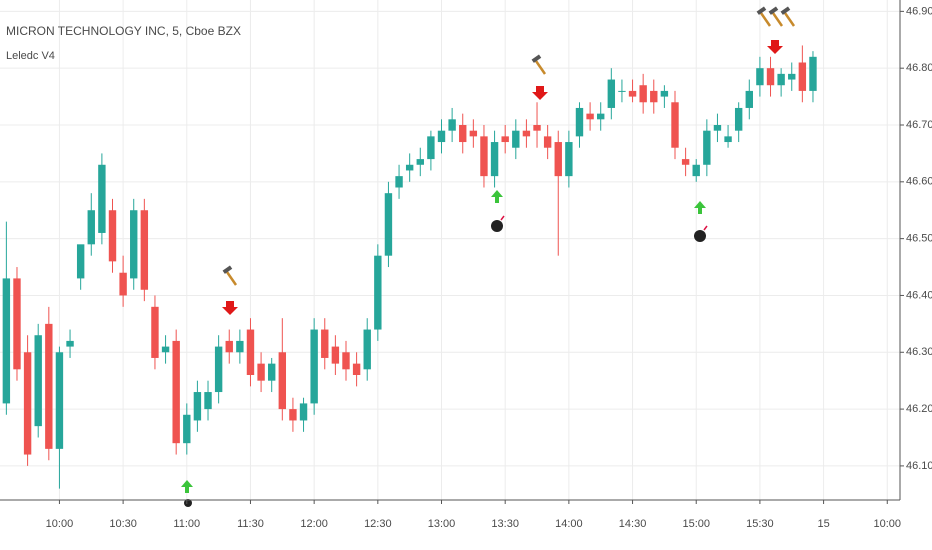  I want to click on x-tick-label: 15:00, so click(696, 524).